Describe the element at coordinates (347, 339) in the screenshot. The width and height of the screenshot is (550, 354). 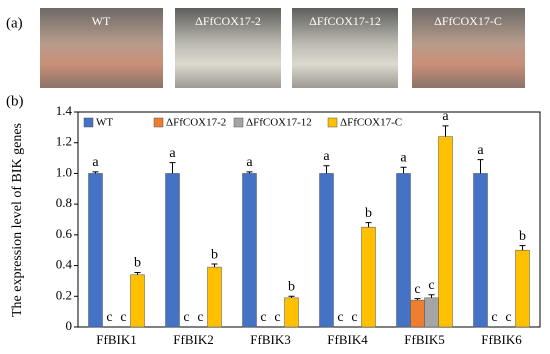
I see `x-tick-label: FfBIK4` at that location.